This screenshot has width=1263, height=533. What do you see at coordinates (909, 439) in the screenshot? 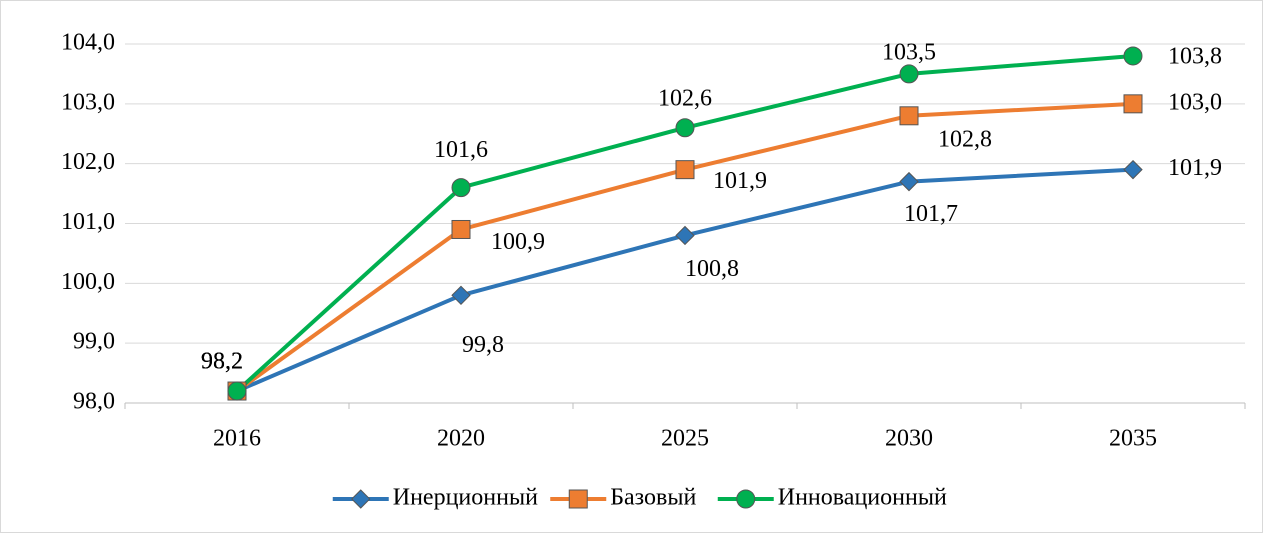
I see `x-tick-label: 2030` at bounding box center [909, 439].